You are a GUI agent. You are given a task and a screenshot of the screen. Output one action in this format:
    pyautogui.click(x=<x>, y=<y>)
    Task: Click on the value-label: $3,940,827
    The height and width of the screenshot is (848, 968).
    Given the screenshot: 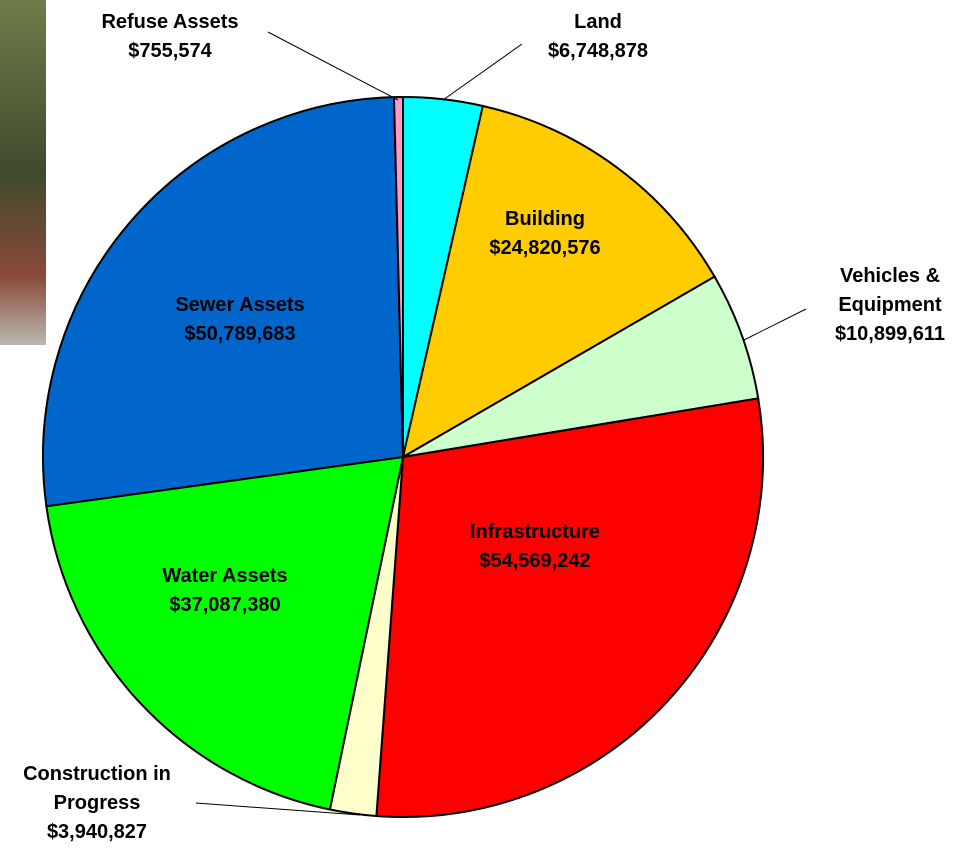 What is the action you would take?
    pyautogui.click(x=97, y=832)
    